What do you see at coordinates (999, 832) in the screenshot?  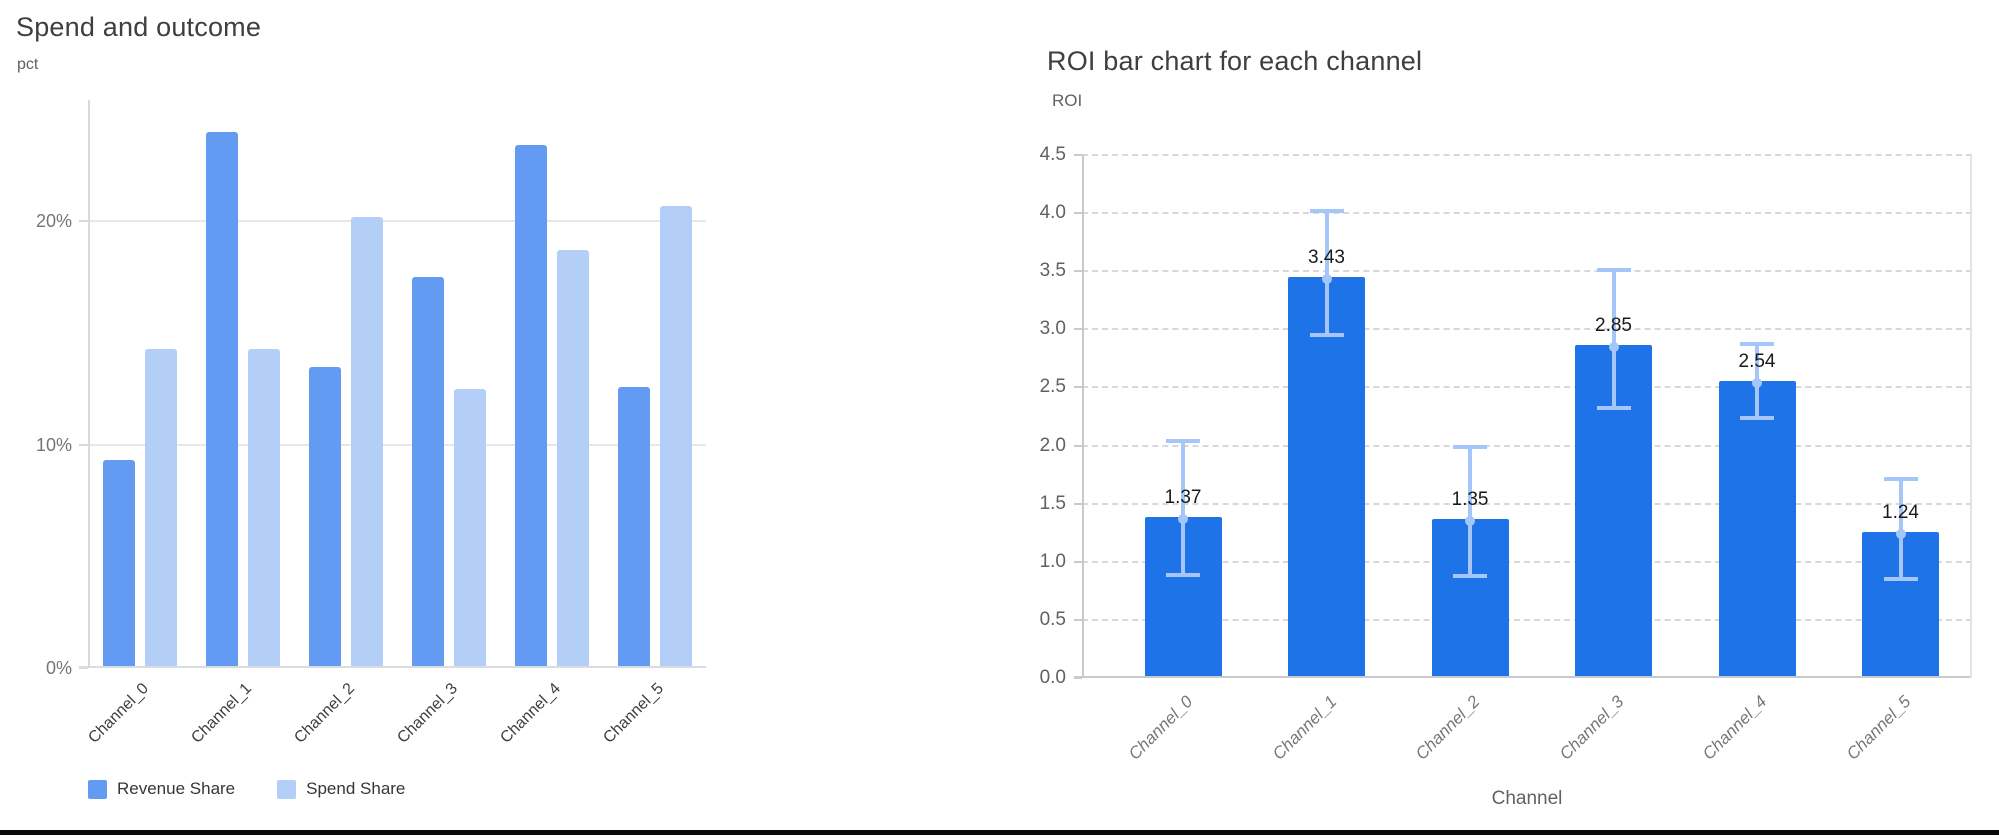 I see `bottom-divider` at bounding box center [999, 832].